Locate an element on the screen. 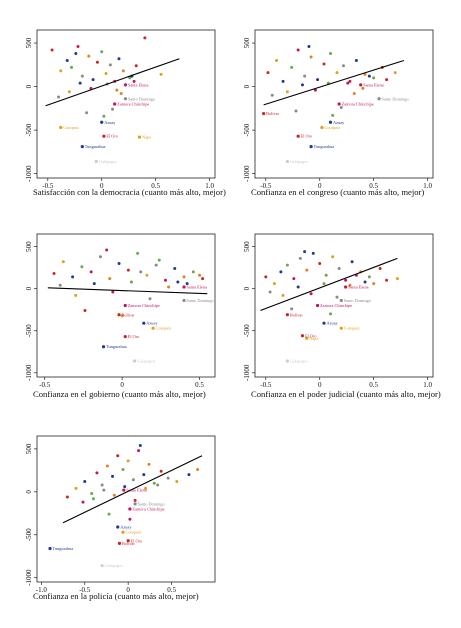 This screenshot has width=461, height=628. y-tick-label: 500 is located at coordinates (29, 42).